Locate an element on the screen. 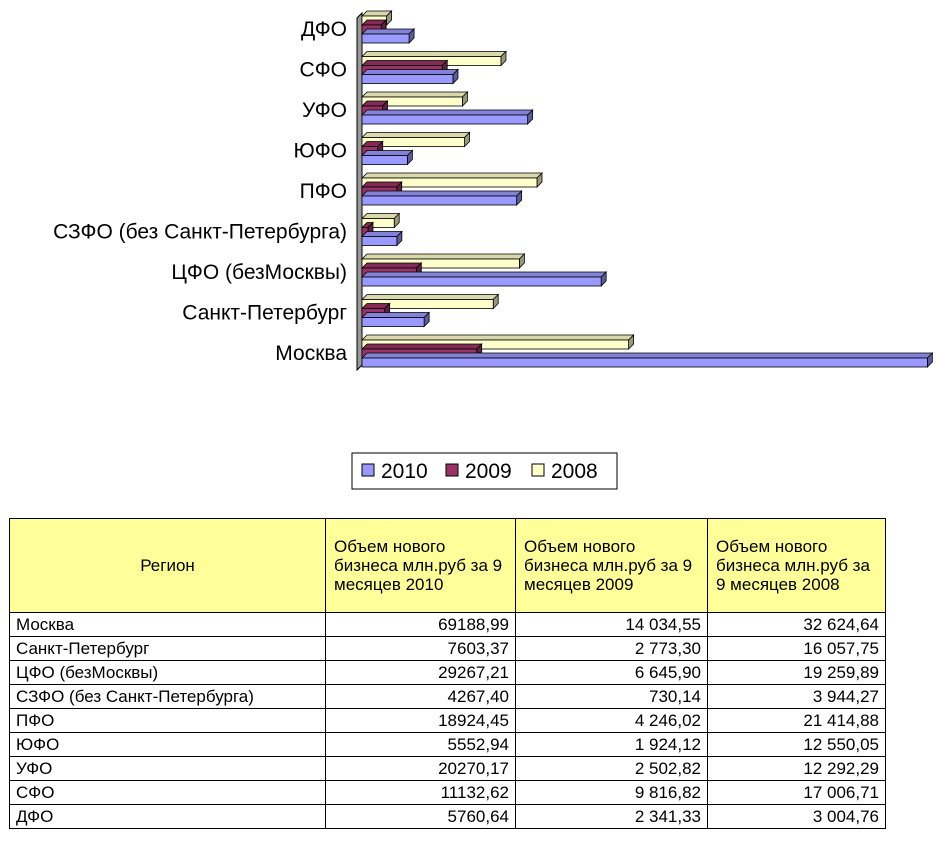 The image size is (948, 855). table-row: СФО 11132,62 9 816,82 17 006,71 is located at coordinates (447, 792).